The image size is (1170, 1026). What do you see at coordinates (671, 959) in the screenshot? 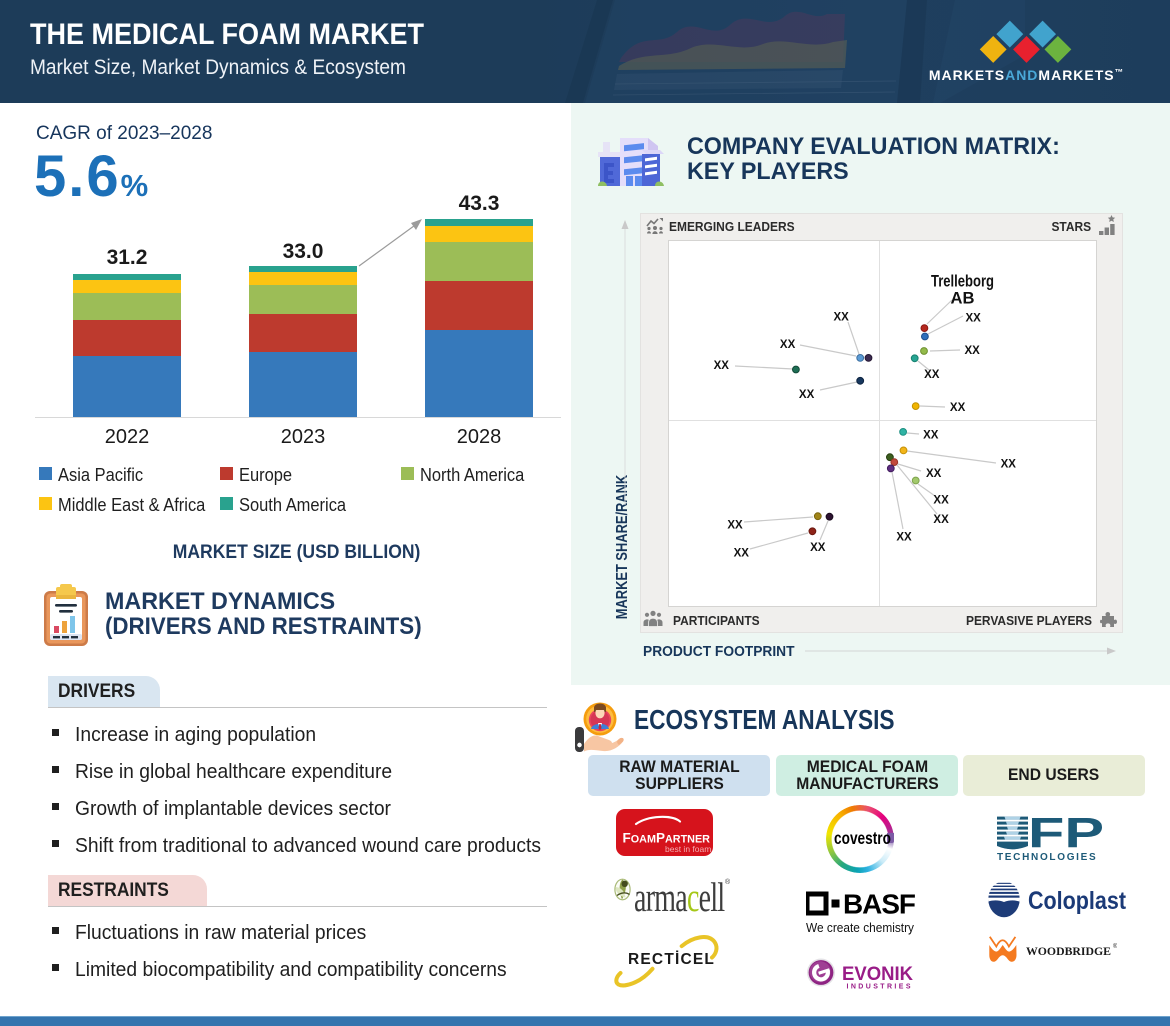
I see `svg-text: RECTİCEL` at bounding box center [671, 959].